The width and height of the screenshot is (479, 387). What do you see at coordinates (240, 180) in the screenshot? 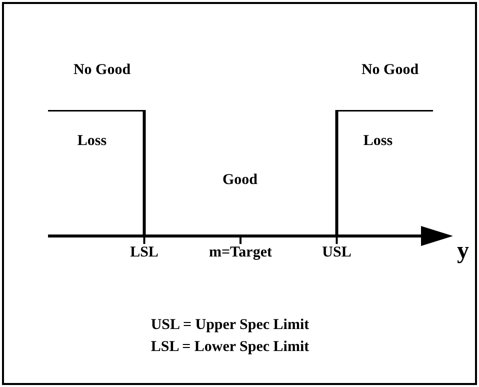
I see `annotation: Good` at bounding box center [240, 180].